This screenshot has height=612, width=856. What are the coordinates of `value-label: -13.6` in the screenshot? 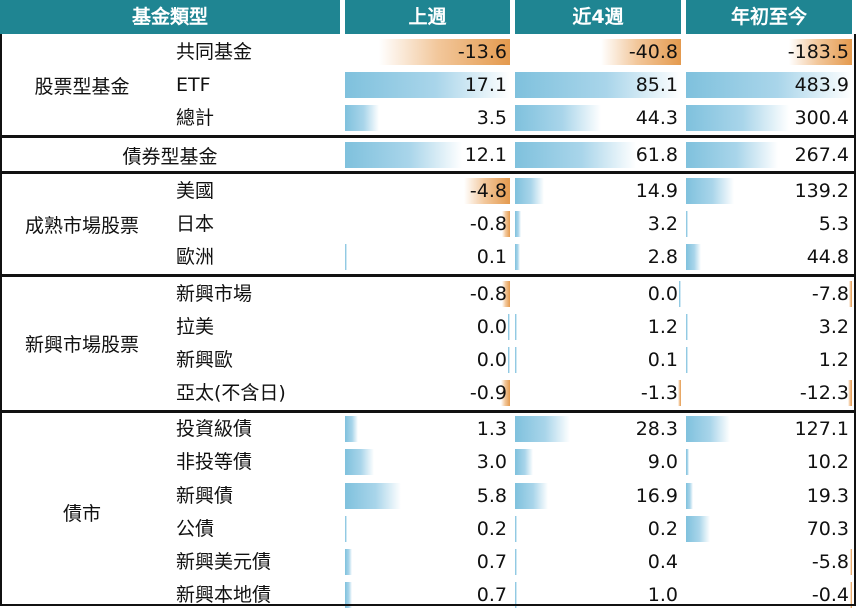 It's located at (482, 52).